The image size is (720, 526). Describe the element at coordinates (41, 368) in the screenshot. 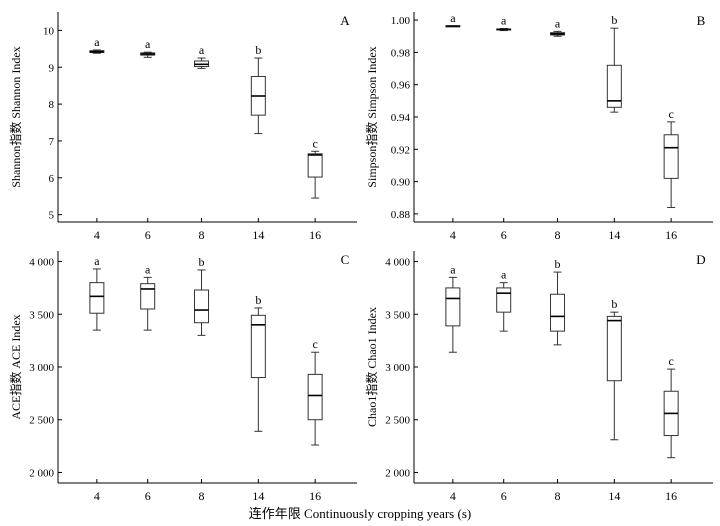

I see `y-tick-label: 3 000` at that location.